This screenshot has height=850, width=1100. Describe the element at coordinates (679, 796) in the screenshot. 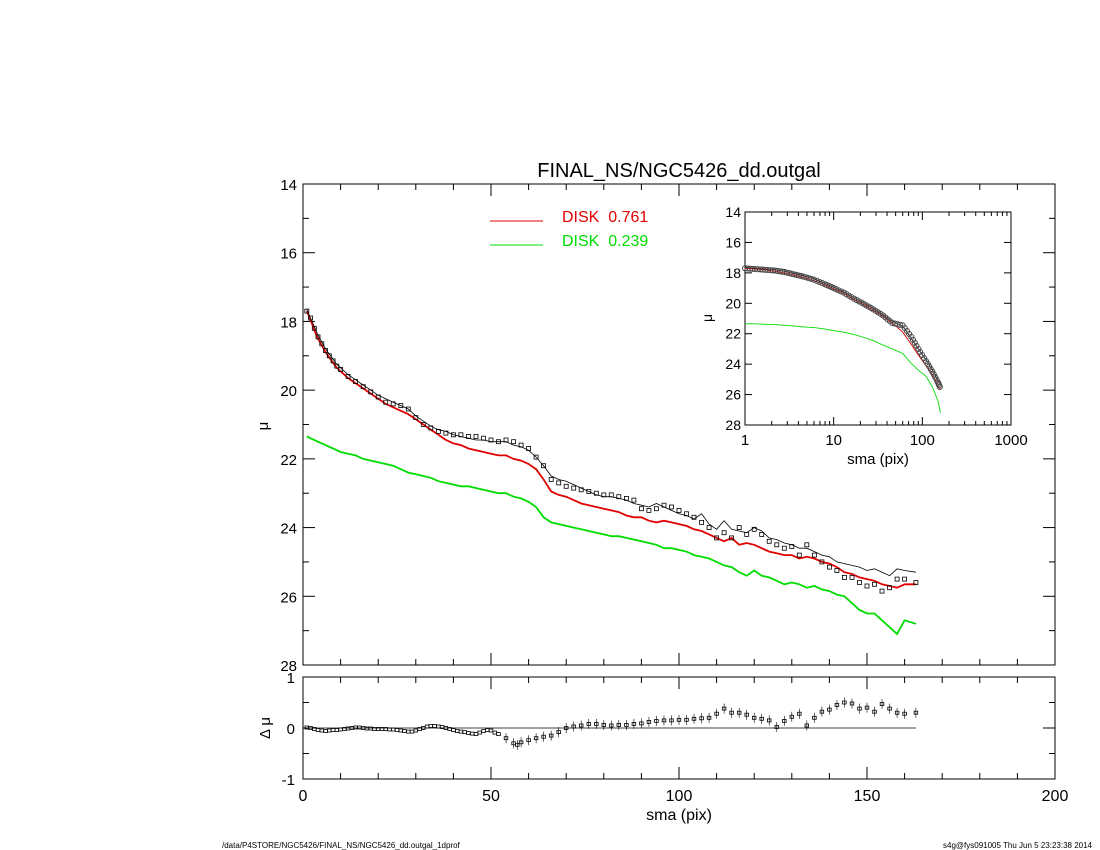

I see `residual-xtick-label: 100` at that location.